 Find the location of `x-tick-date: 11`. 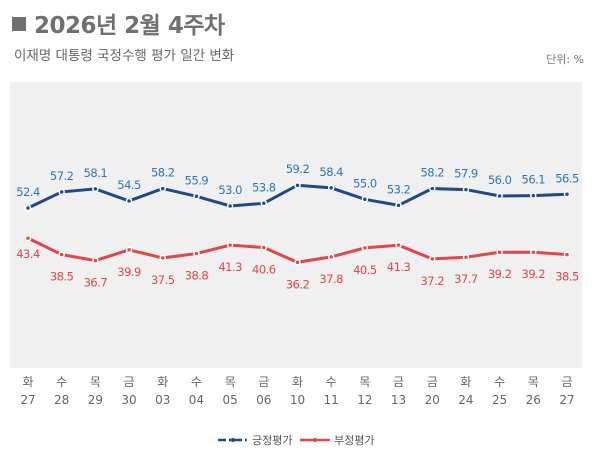

x-tick-date: 11 is located at coordinates (331, 400).